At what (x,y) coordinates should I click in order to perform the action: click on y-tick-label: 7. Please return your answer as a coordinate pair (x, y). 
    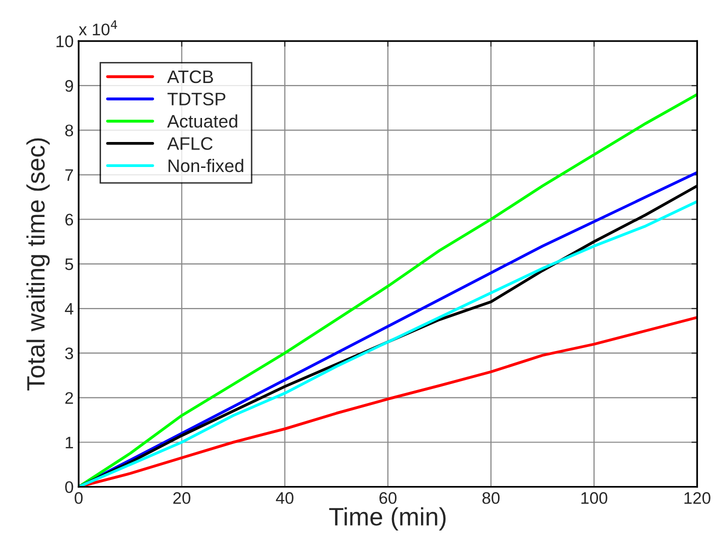
    Looking at the image, I should click on (69, 175).